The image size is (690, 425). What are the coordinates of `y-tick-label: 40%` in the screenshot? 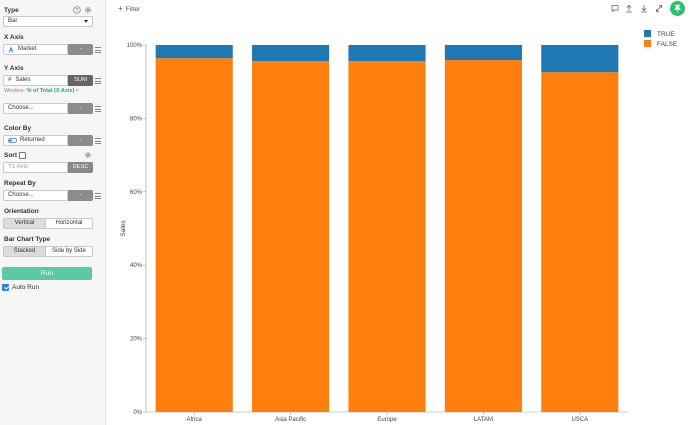 It's located at (136, 266).